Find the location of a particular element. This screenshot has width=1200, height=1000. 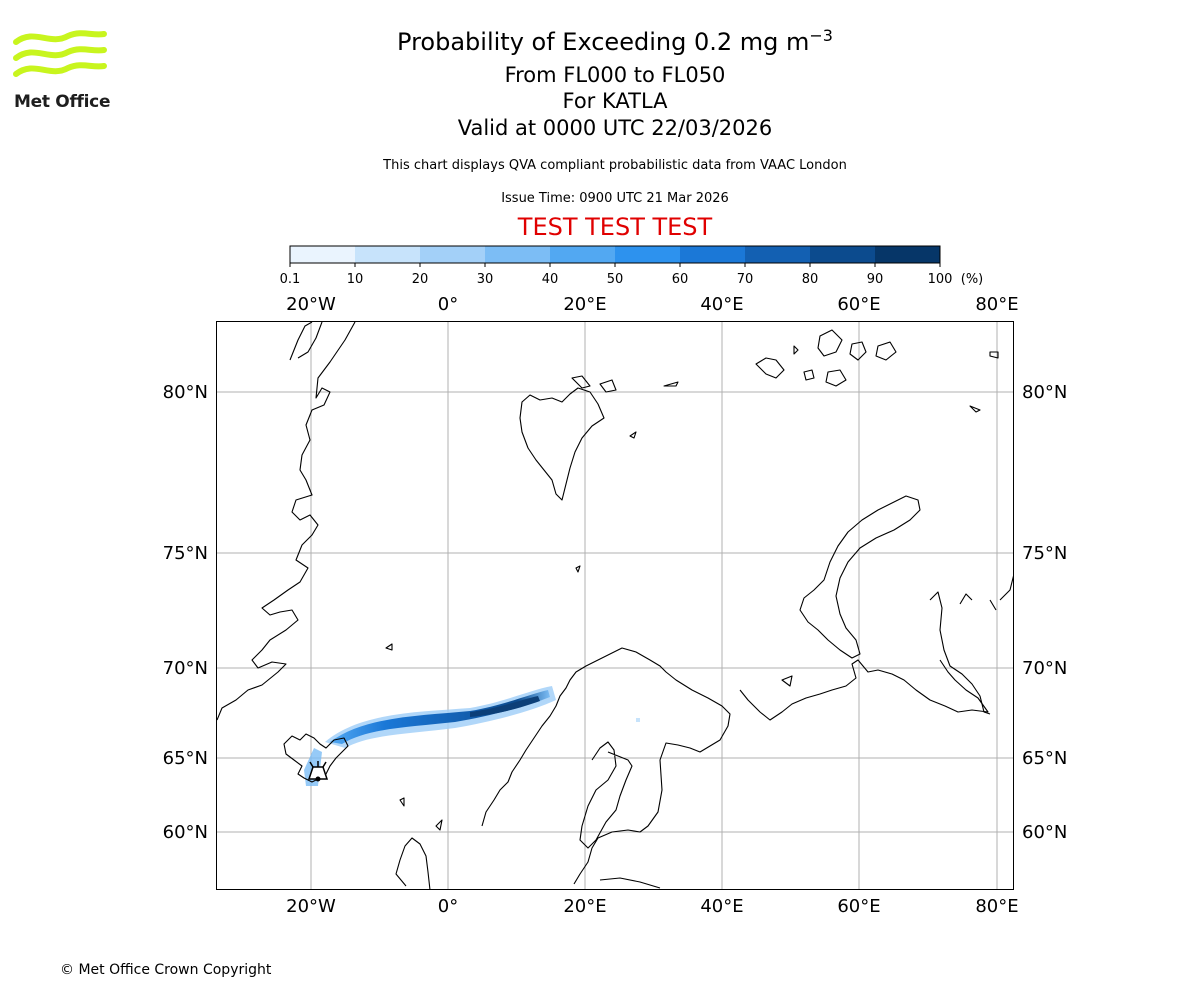

bottom-lon-label: 60°E is located at coordinates (858, 906).